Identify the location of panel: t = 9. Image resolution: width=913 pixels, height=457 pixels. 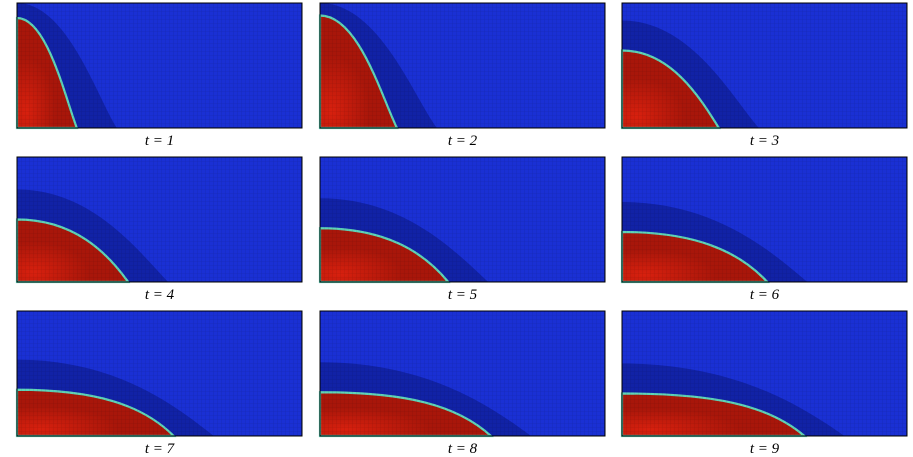
(764, 383).